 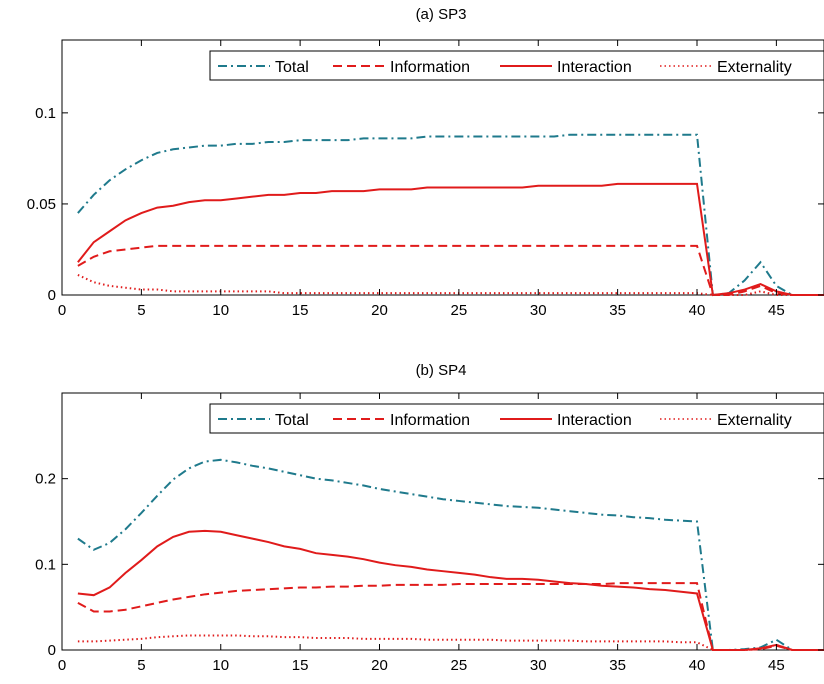 I want to click on y-tick-label: 0.05, so click(x=41, y=204).